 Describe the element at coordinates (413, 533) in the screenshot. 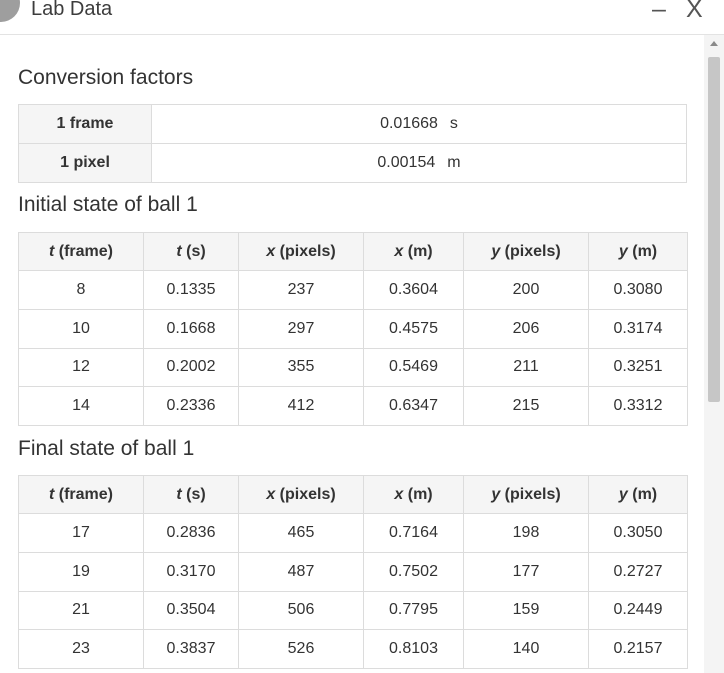

I see `table-cell: 0.7164` at that location.